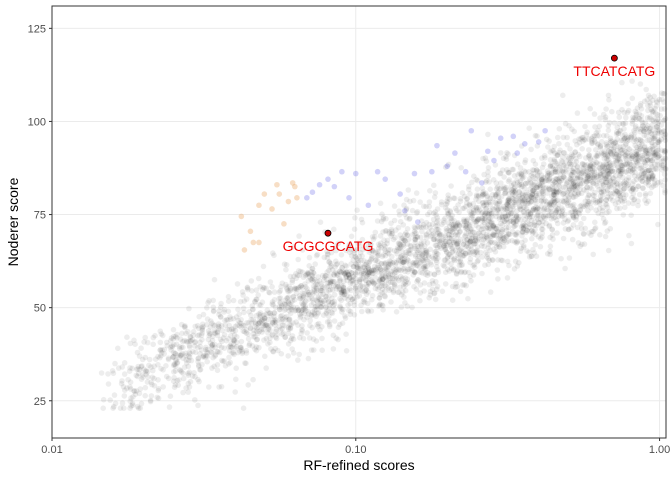  I want to click on y-tick-label: 125, so click(37, 29).